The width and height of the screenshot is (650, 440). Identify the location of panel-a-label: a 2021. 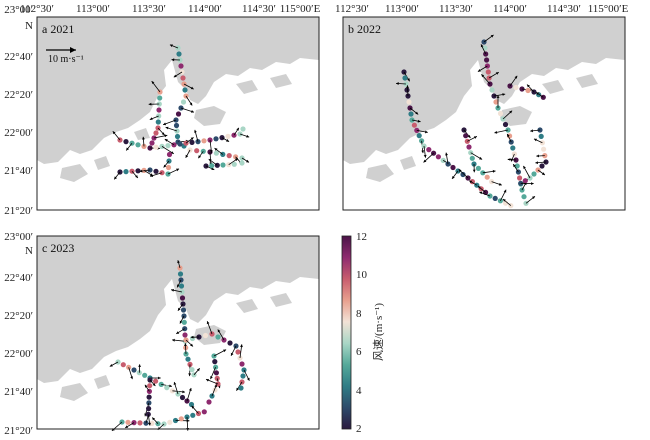
(58, 29).